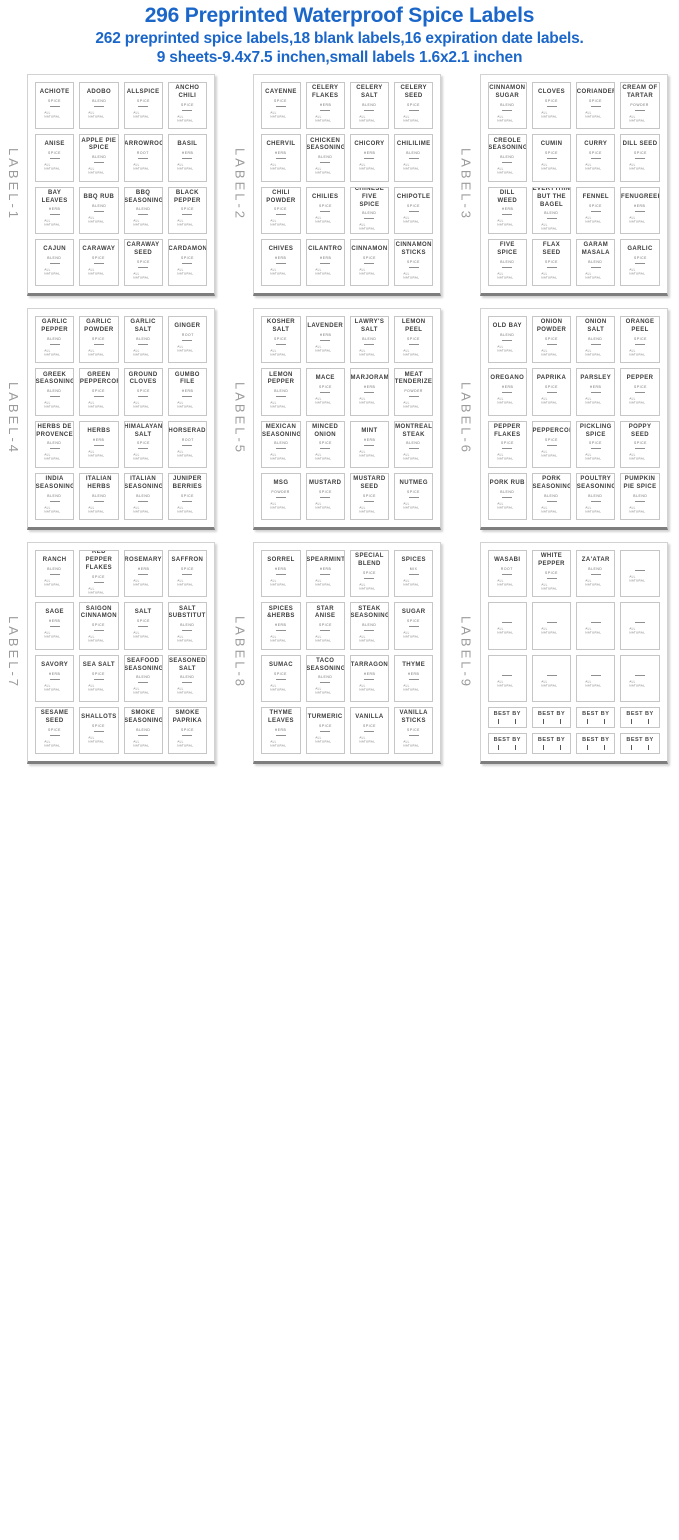  Describe the element at coordinates (54, 326) in the screenshot. I see `spice-name: GARLIC PEPPER` at that location.